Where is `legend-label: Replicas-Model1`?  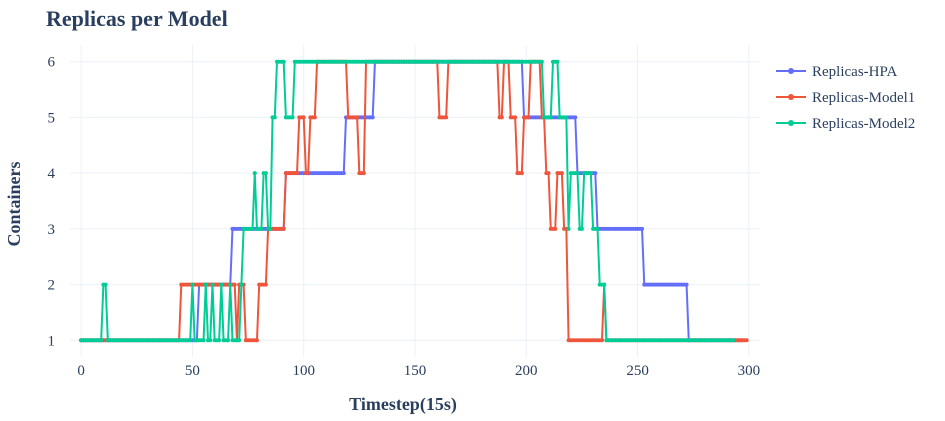
legend-label: Replicas-Model1 is located at coordinates (863, 98).